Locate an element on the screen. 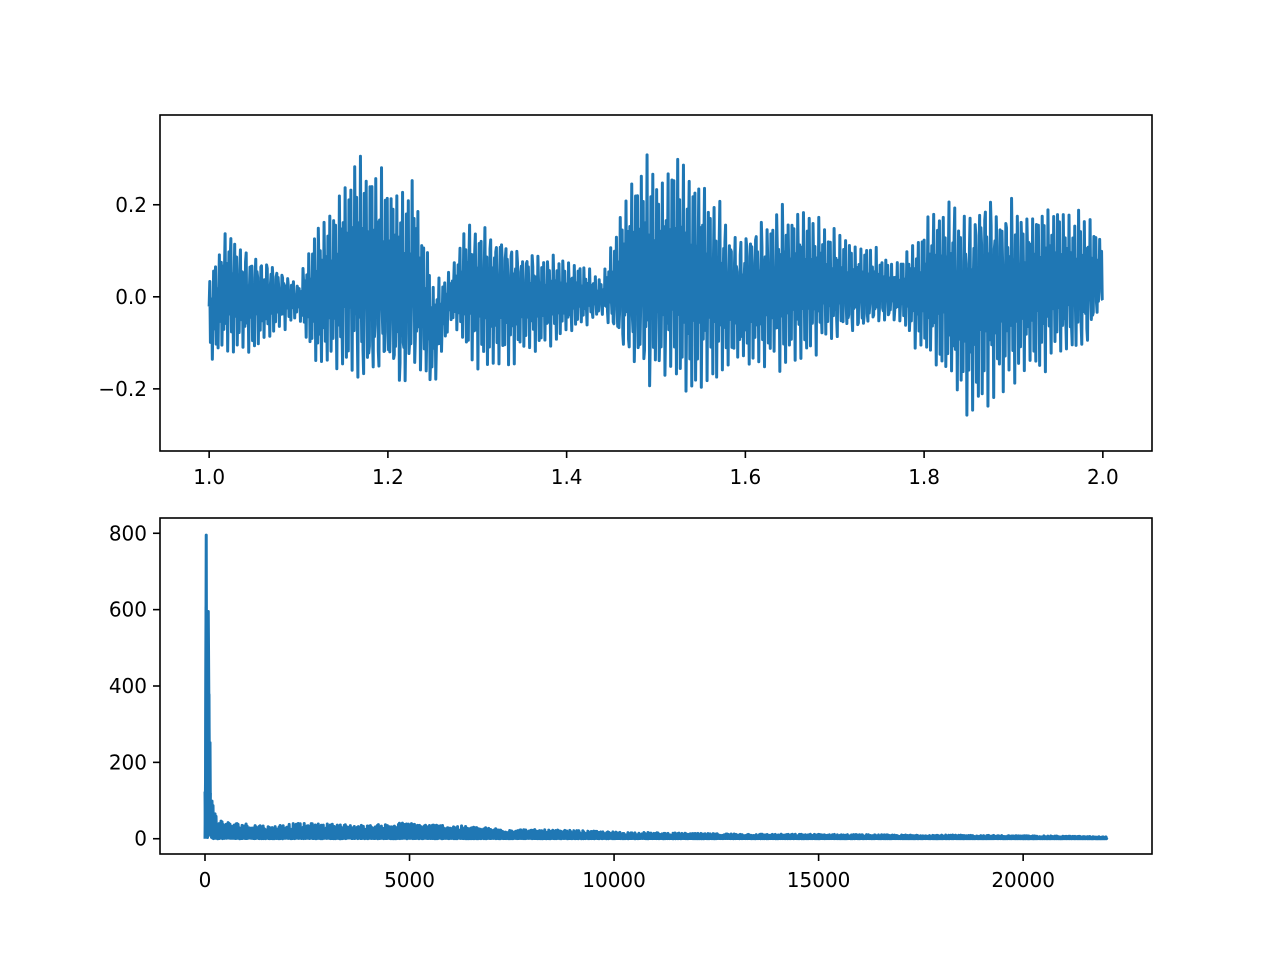 The width and height of the screenshot is (1280, 960). y-tick-label: 200 is located at coordinates (128, 762).